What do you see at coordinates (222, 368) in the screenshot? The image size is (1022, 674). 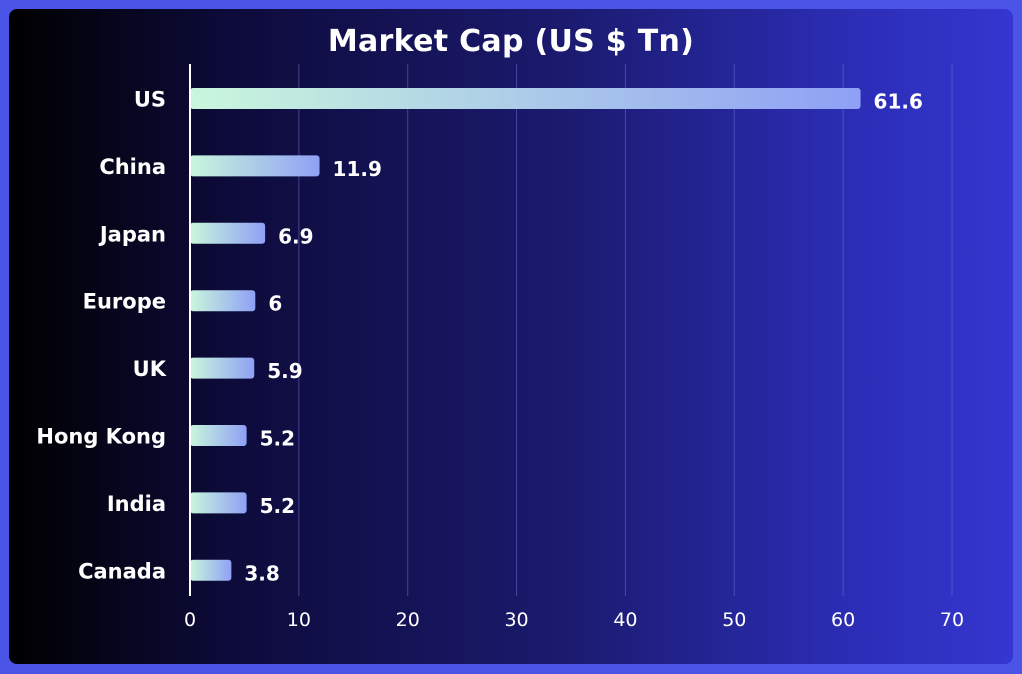 I see `bar-uk` at bounding box center [222, 368].